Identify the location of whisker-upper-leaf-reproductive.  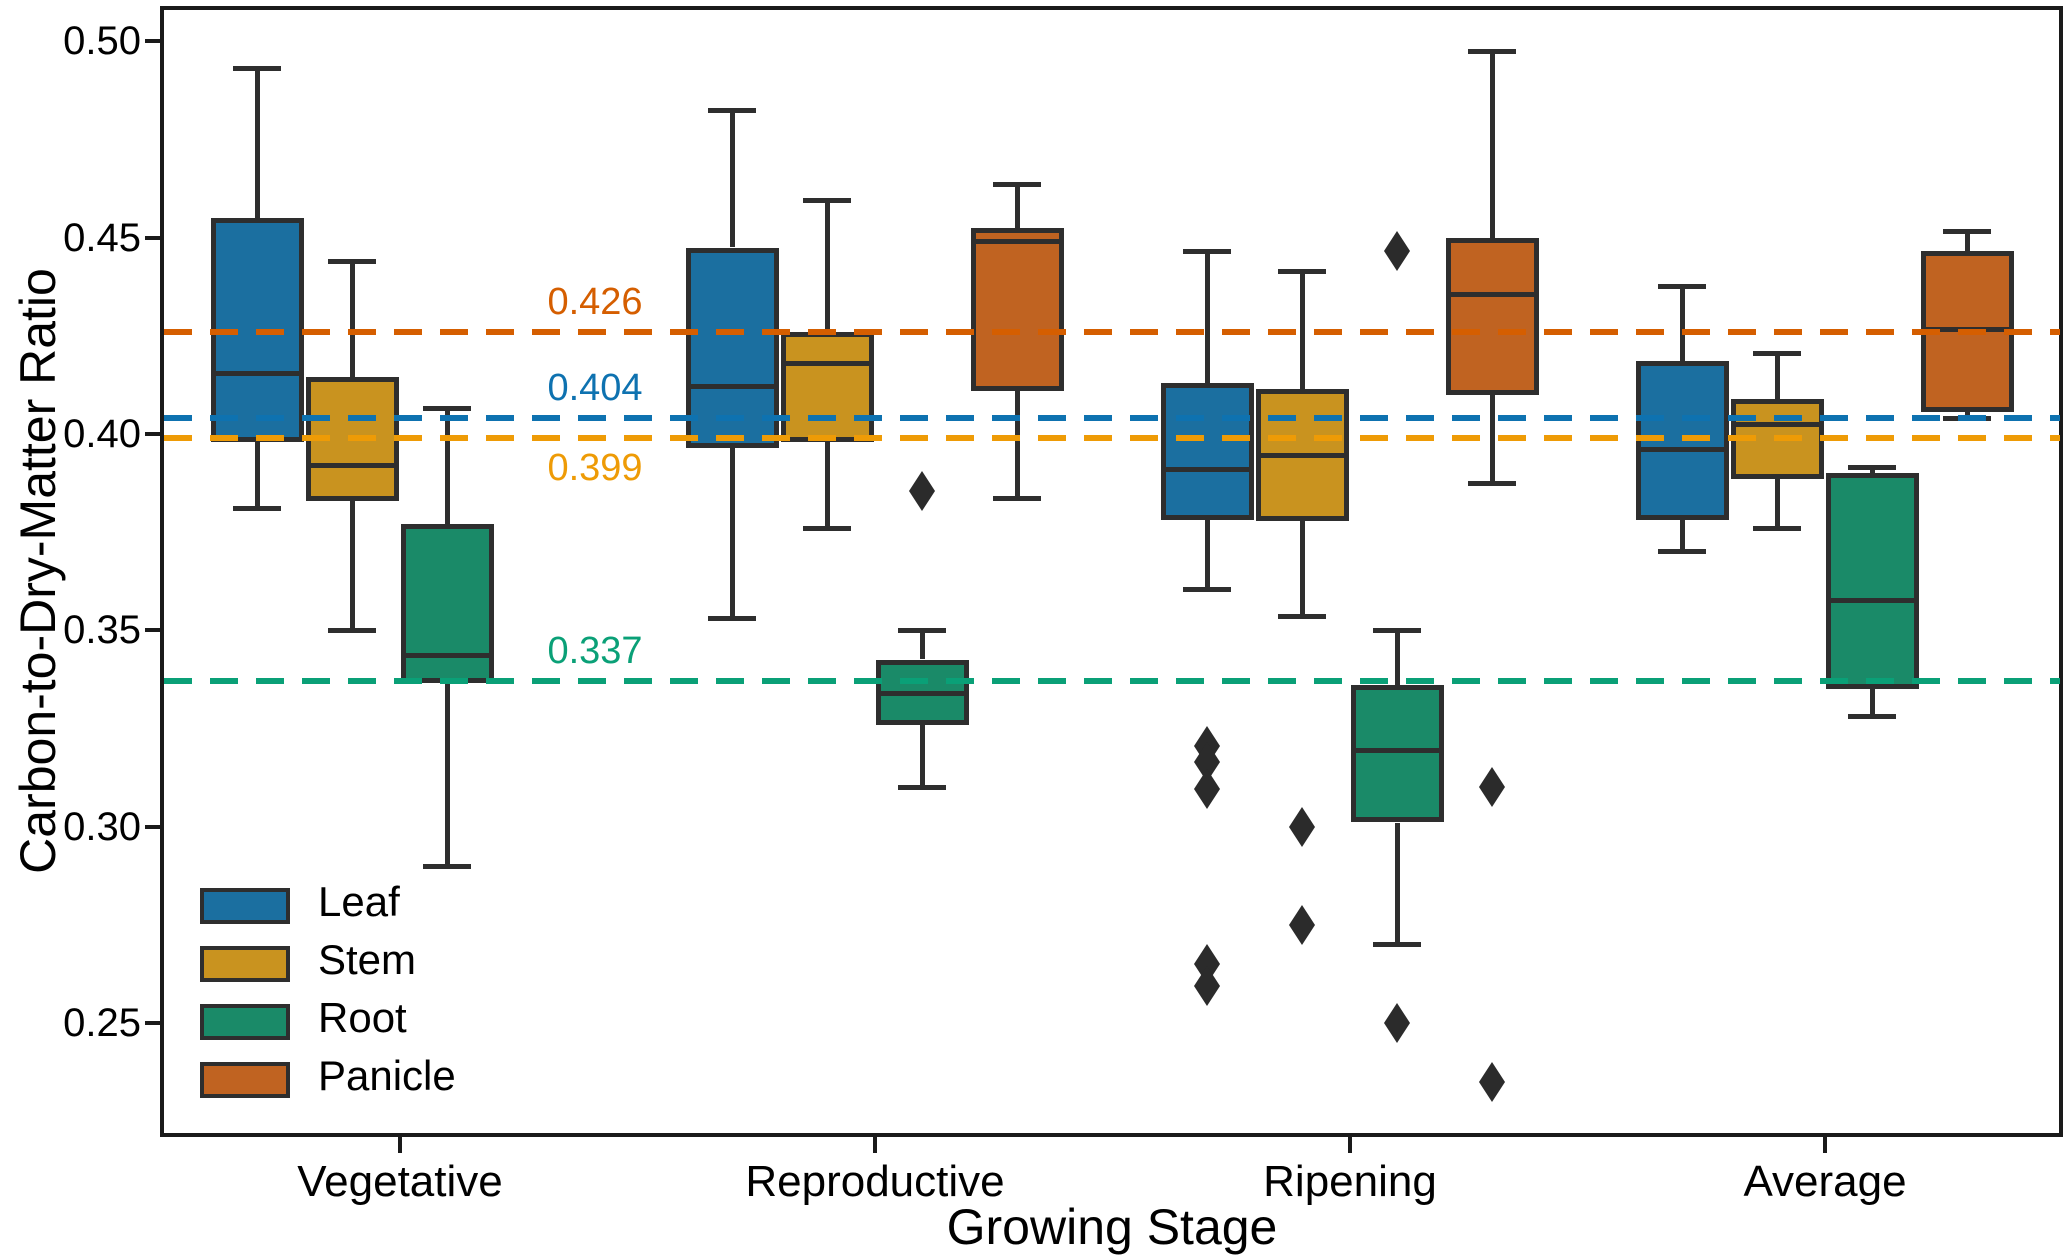
(732, 178).